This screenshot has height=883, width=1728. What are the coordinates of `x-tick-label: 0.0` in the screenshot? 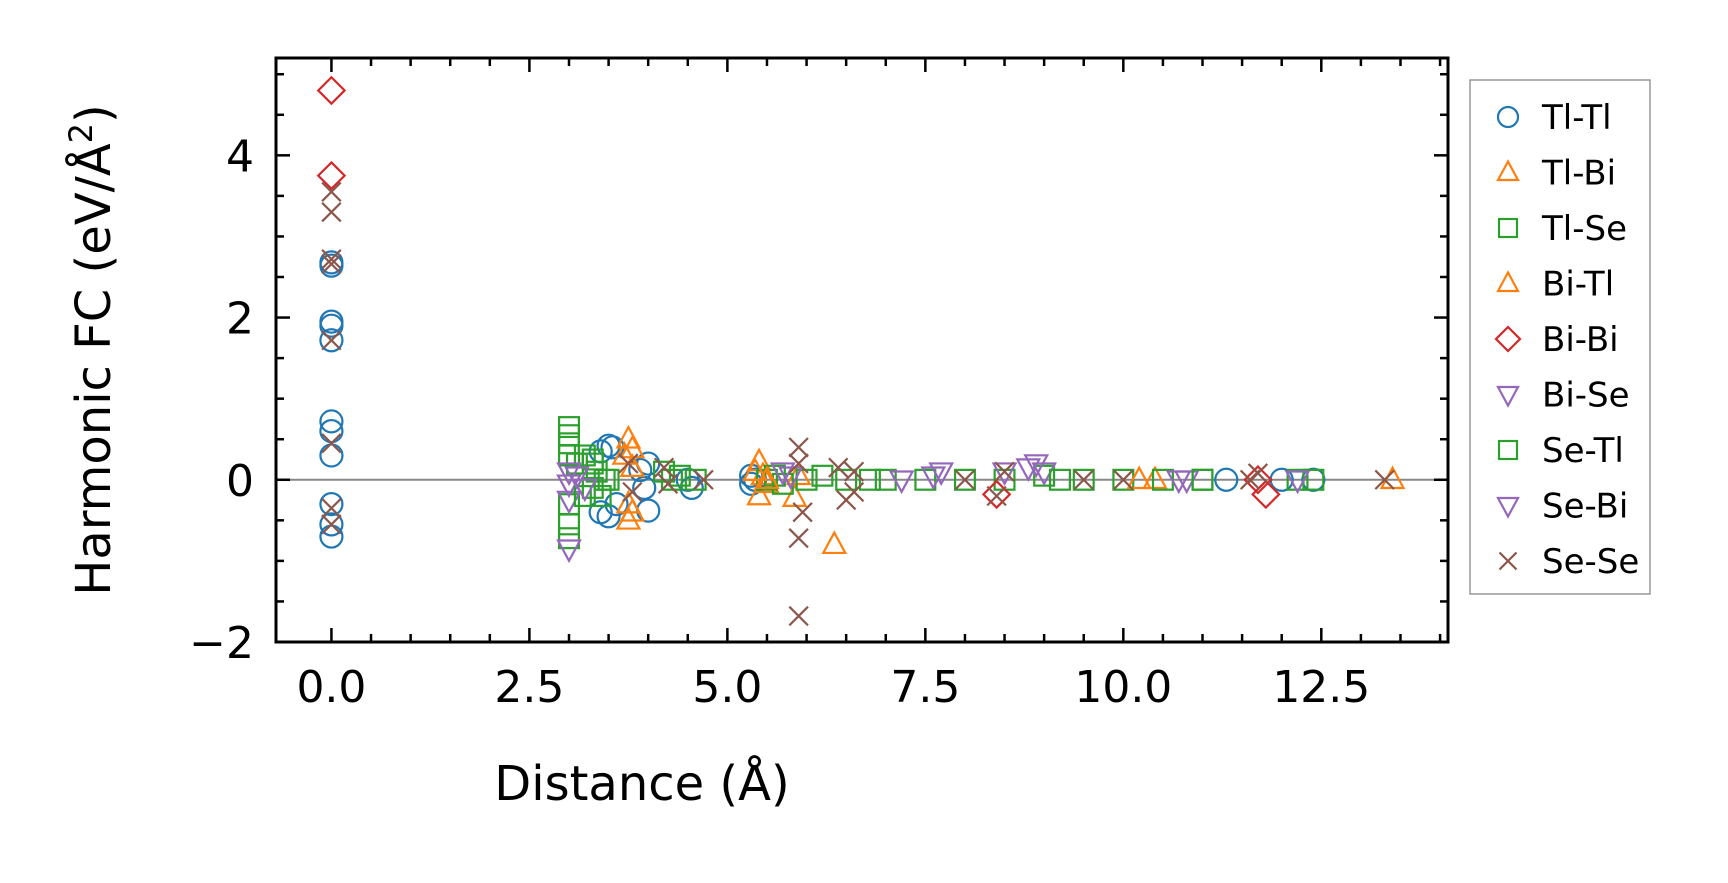 It's located at (331, 687).